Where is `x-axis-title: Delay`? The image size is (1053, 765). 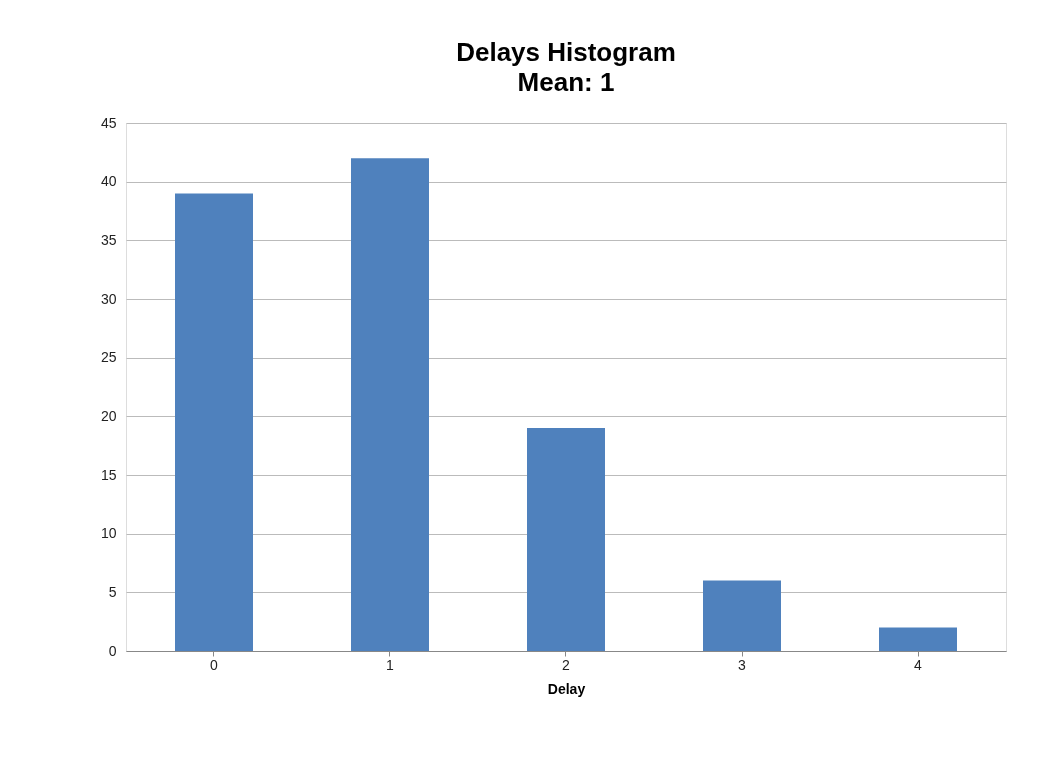
x-axis-title: Delay is located at coordinates (566, 688).